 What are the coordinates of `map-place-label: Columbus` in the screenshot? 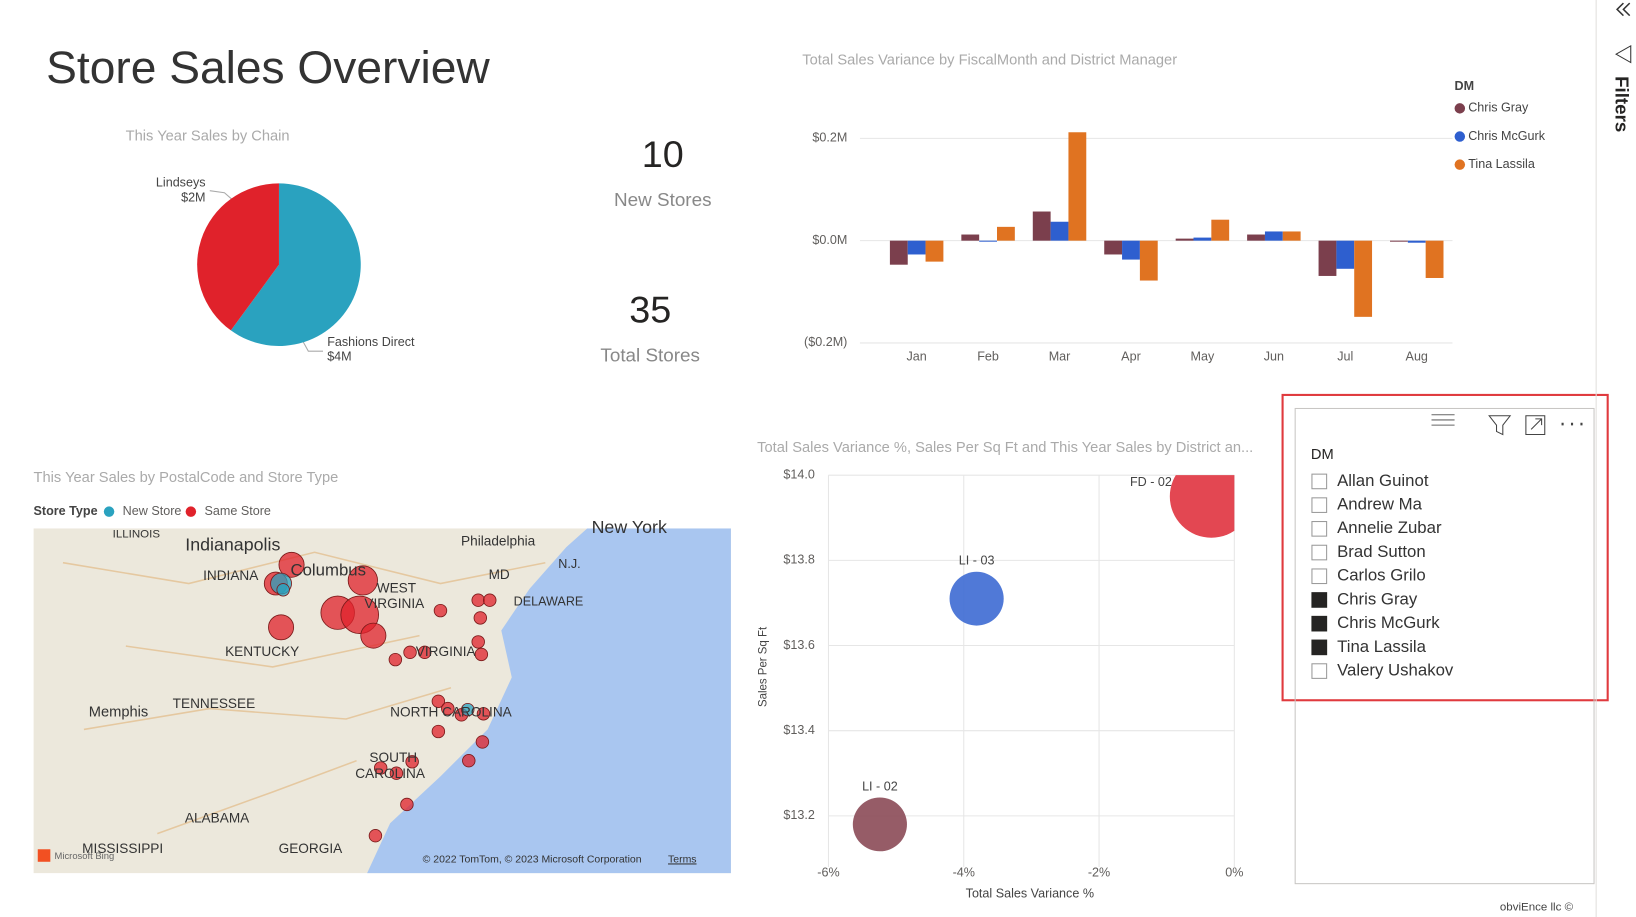 It's located at (328, 569).